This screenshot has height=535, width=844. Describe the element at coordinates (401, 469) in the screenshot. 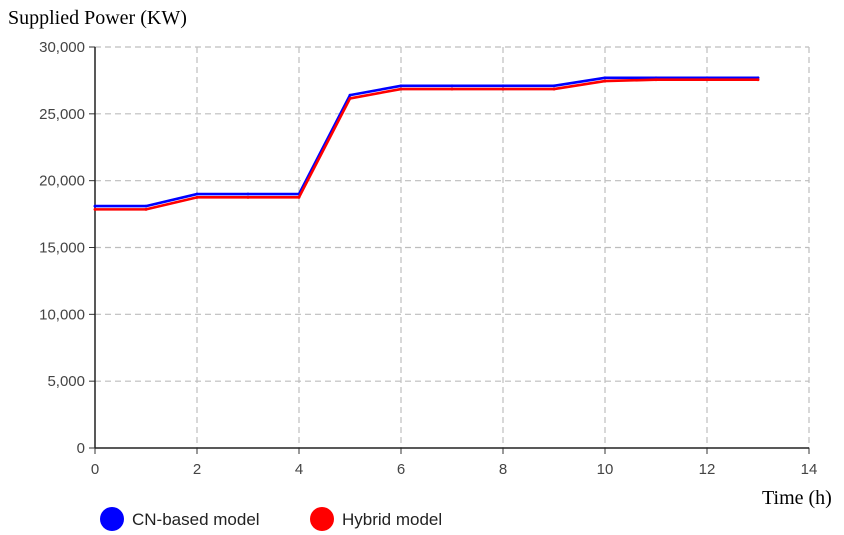

I see `x-tick-label: 6` at that location.